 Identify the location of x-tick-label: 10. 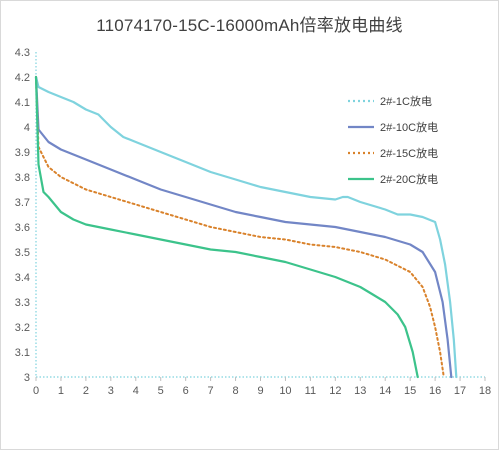
(285, 391).